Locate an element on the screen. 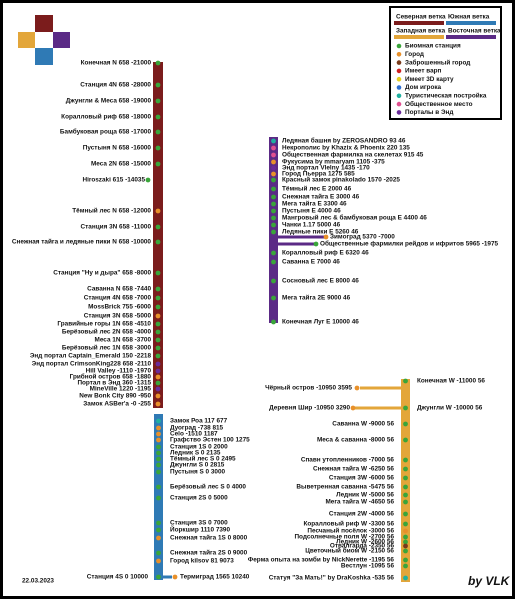 The width and height of the screenshot is (515, 604). station-label: Фукусима by mmaryam 1105 -375 is located at coordinates (333, 162).